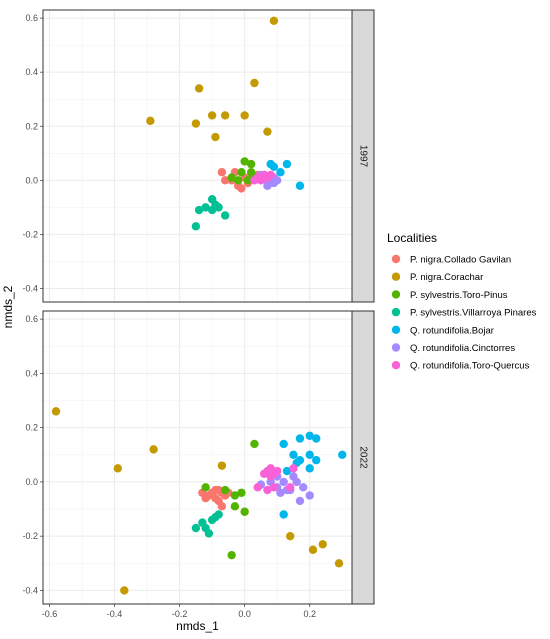 This screenshot has width=550, height=639. I want to click on legend-label: Q. rotundifolia.Cinctorres, so click(462, 348).